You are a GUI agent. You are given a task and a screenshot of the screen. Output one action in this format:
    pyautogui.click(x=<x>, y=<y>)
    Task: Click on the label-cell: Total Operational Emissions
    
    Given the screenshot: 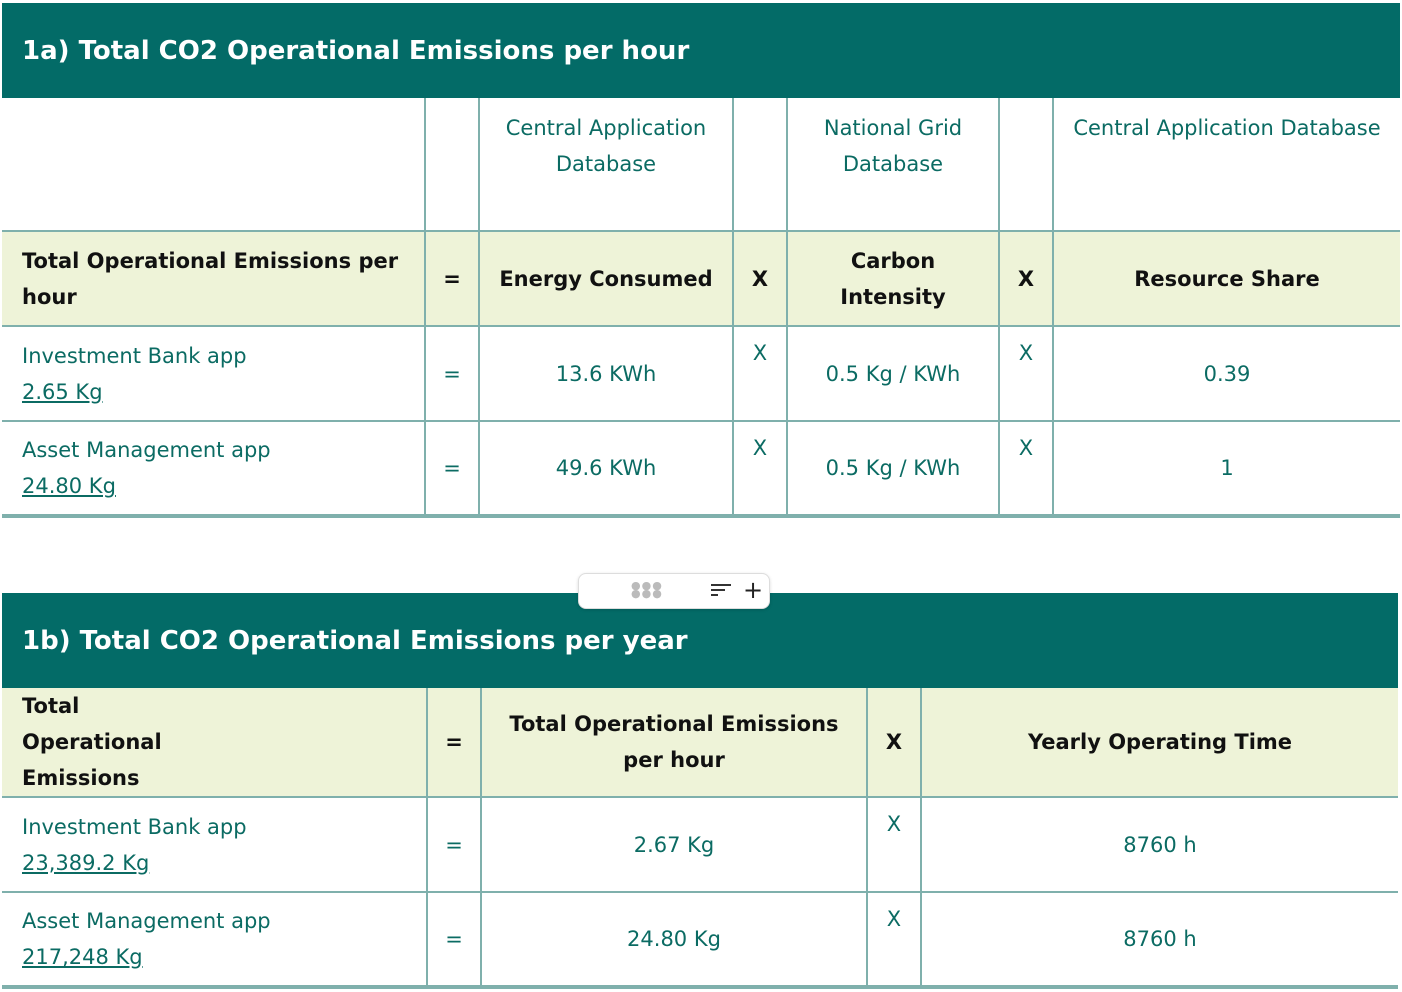 What is the action you would take?
    pyautogui.click(x=215, y=743)
    